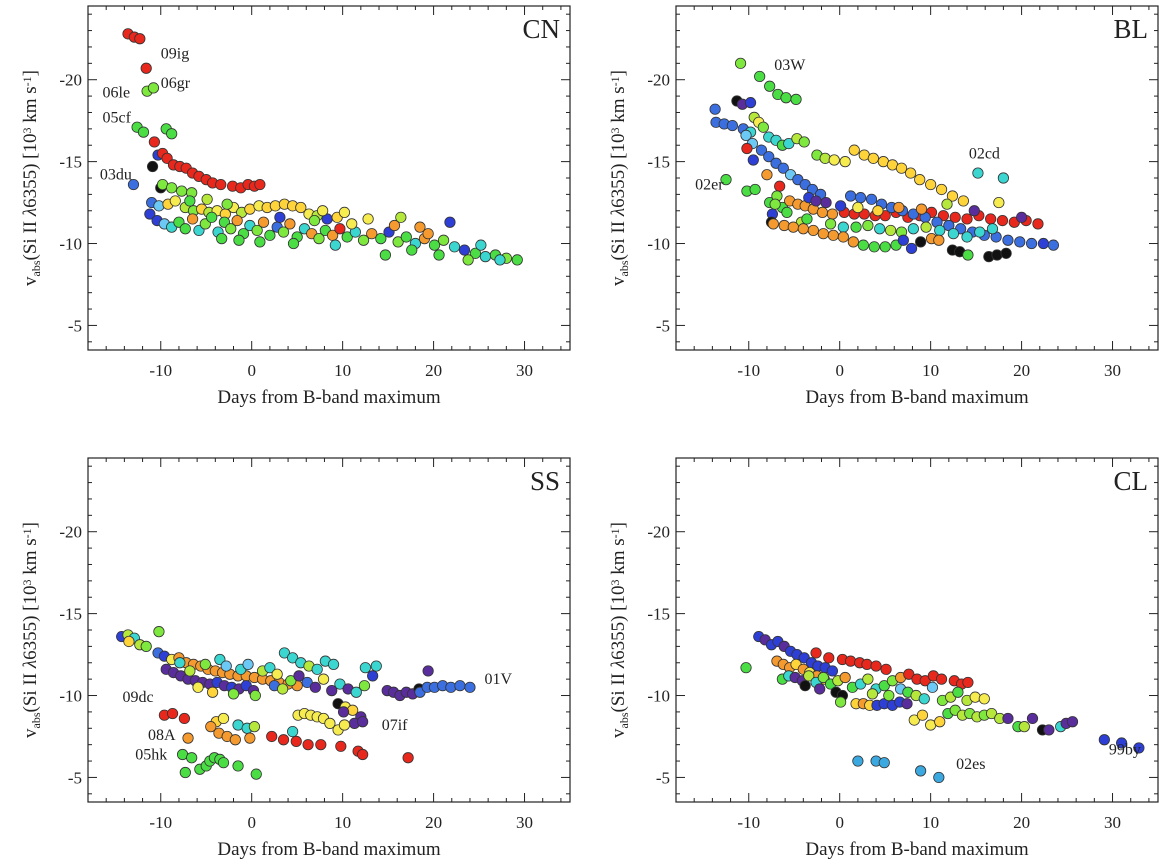  Describe the element at coordinates (541, 29) in the screenshot. I see `panel-label: CN` at that location.